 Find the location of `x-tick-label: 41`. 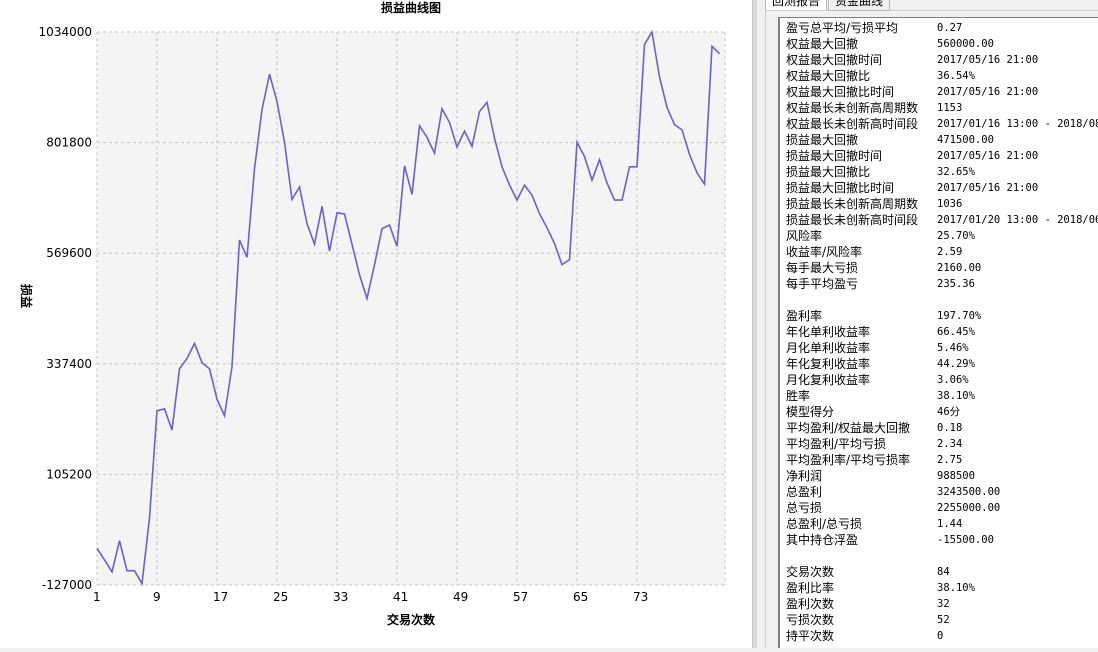

x-tick-label: 41 is located at coordinates (400, 597).